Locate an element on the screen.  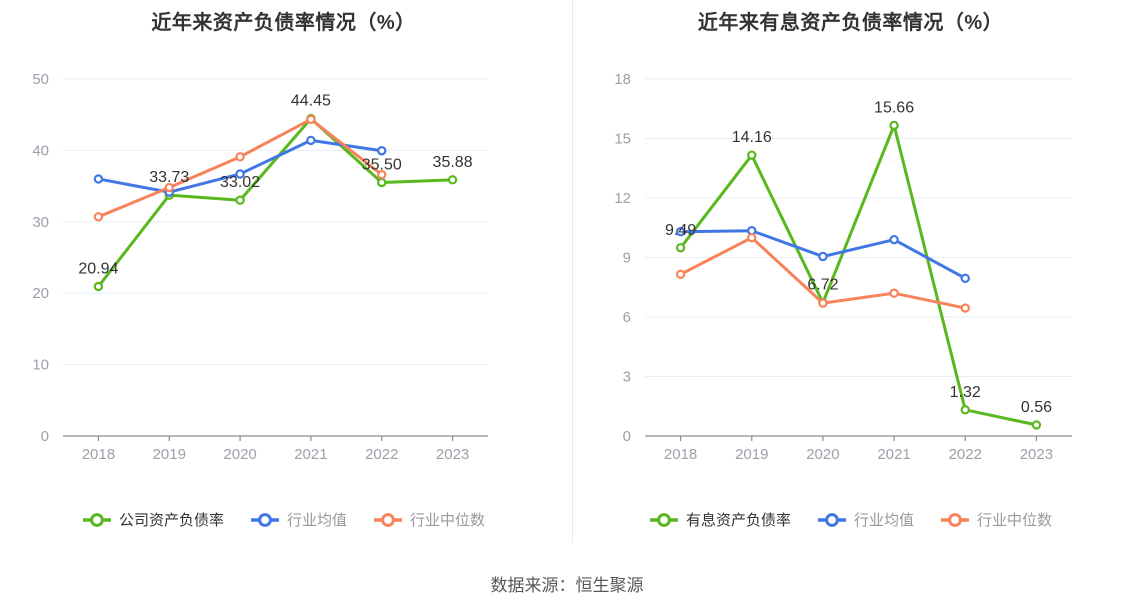
svg-text: 10 is located at coordinates (40, 365).